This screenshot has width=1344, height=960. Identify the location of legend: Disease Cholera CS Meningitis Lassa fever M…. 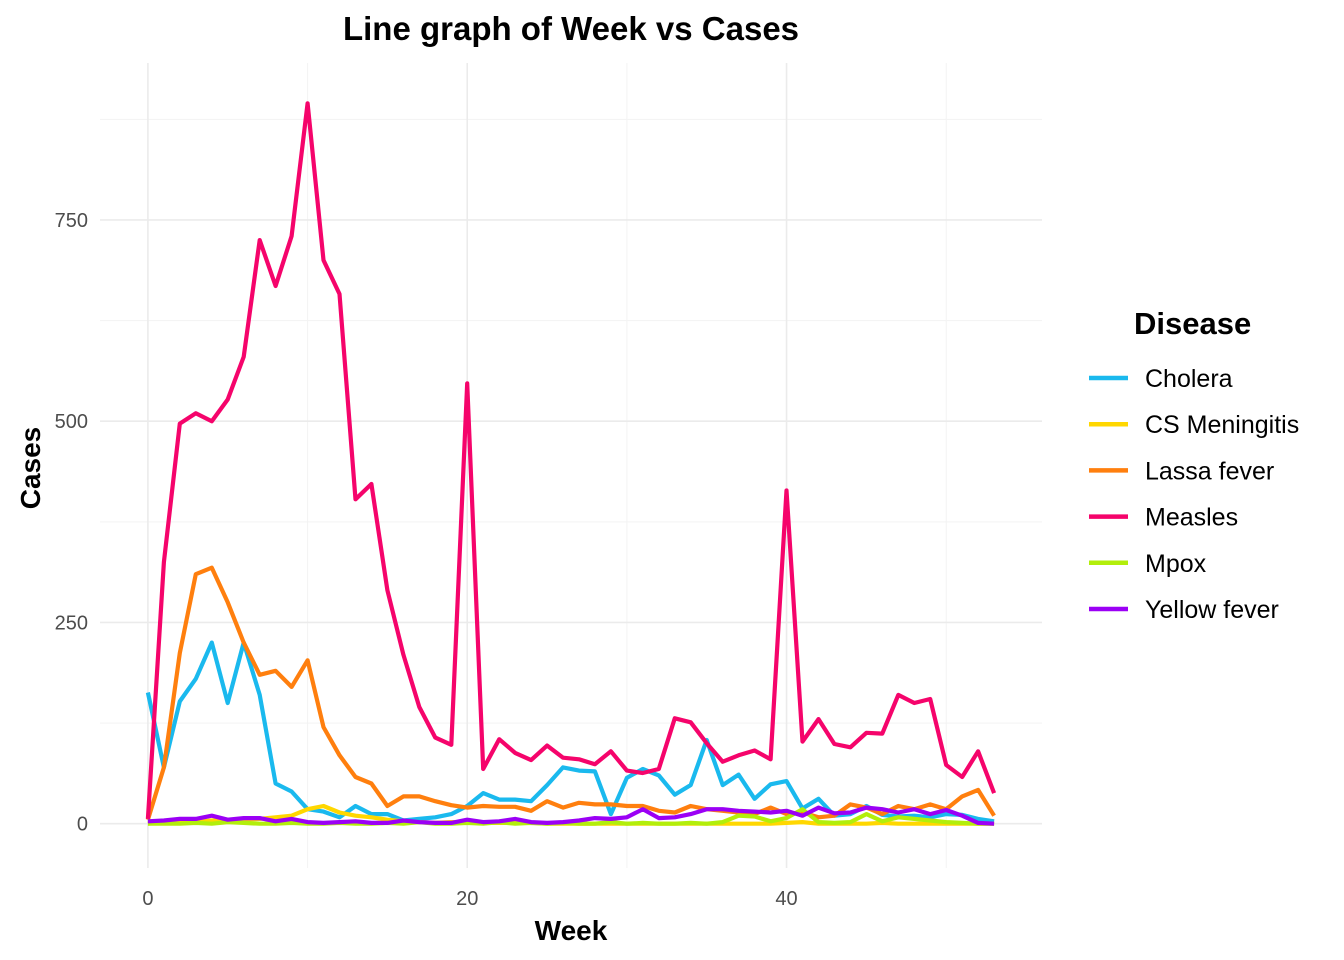
(1194, 465).